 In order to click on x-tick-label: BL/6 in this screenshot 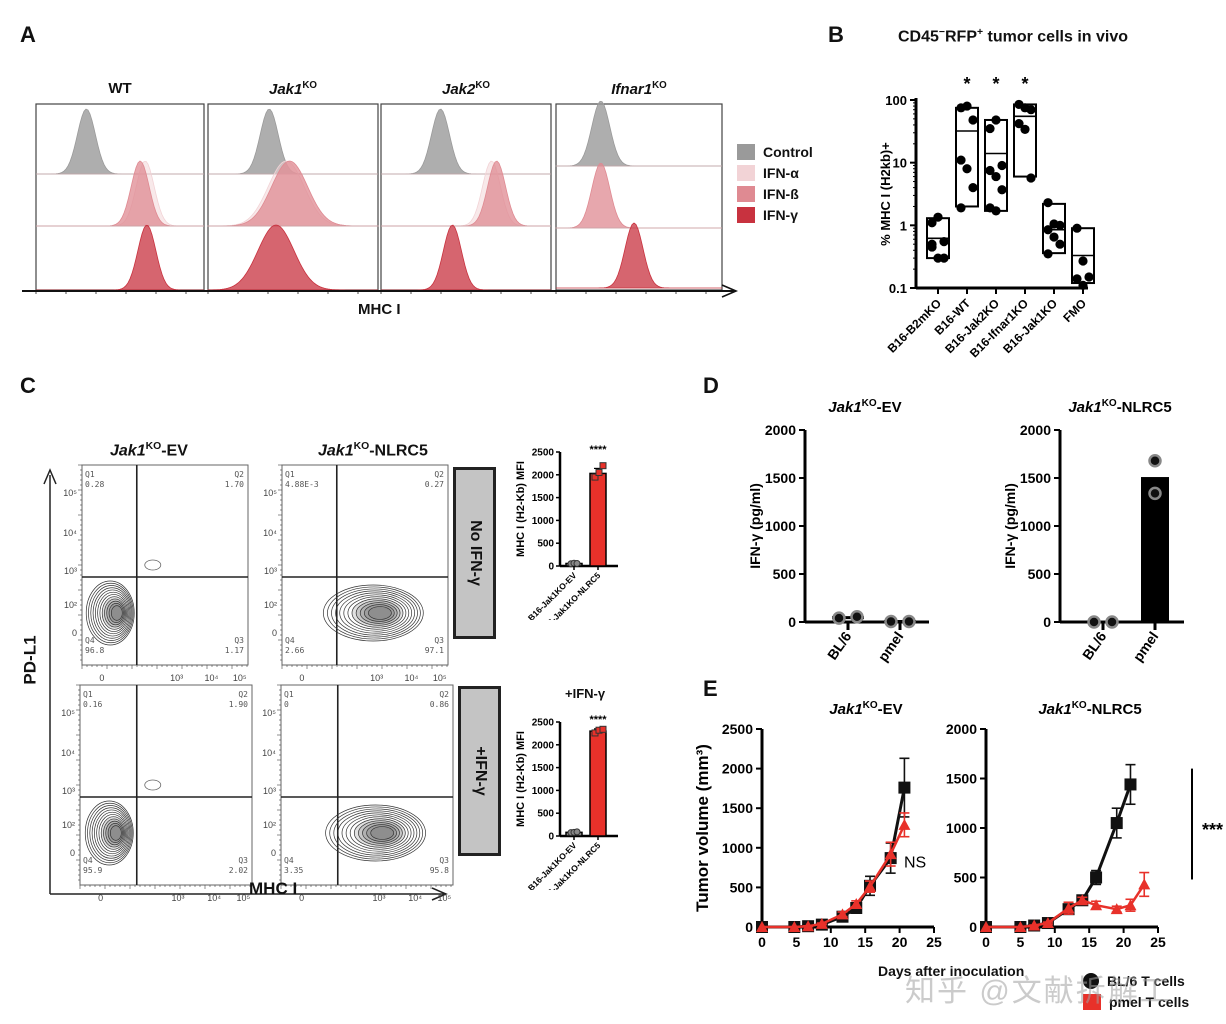, I will do `click(839, 645)`.